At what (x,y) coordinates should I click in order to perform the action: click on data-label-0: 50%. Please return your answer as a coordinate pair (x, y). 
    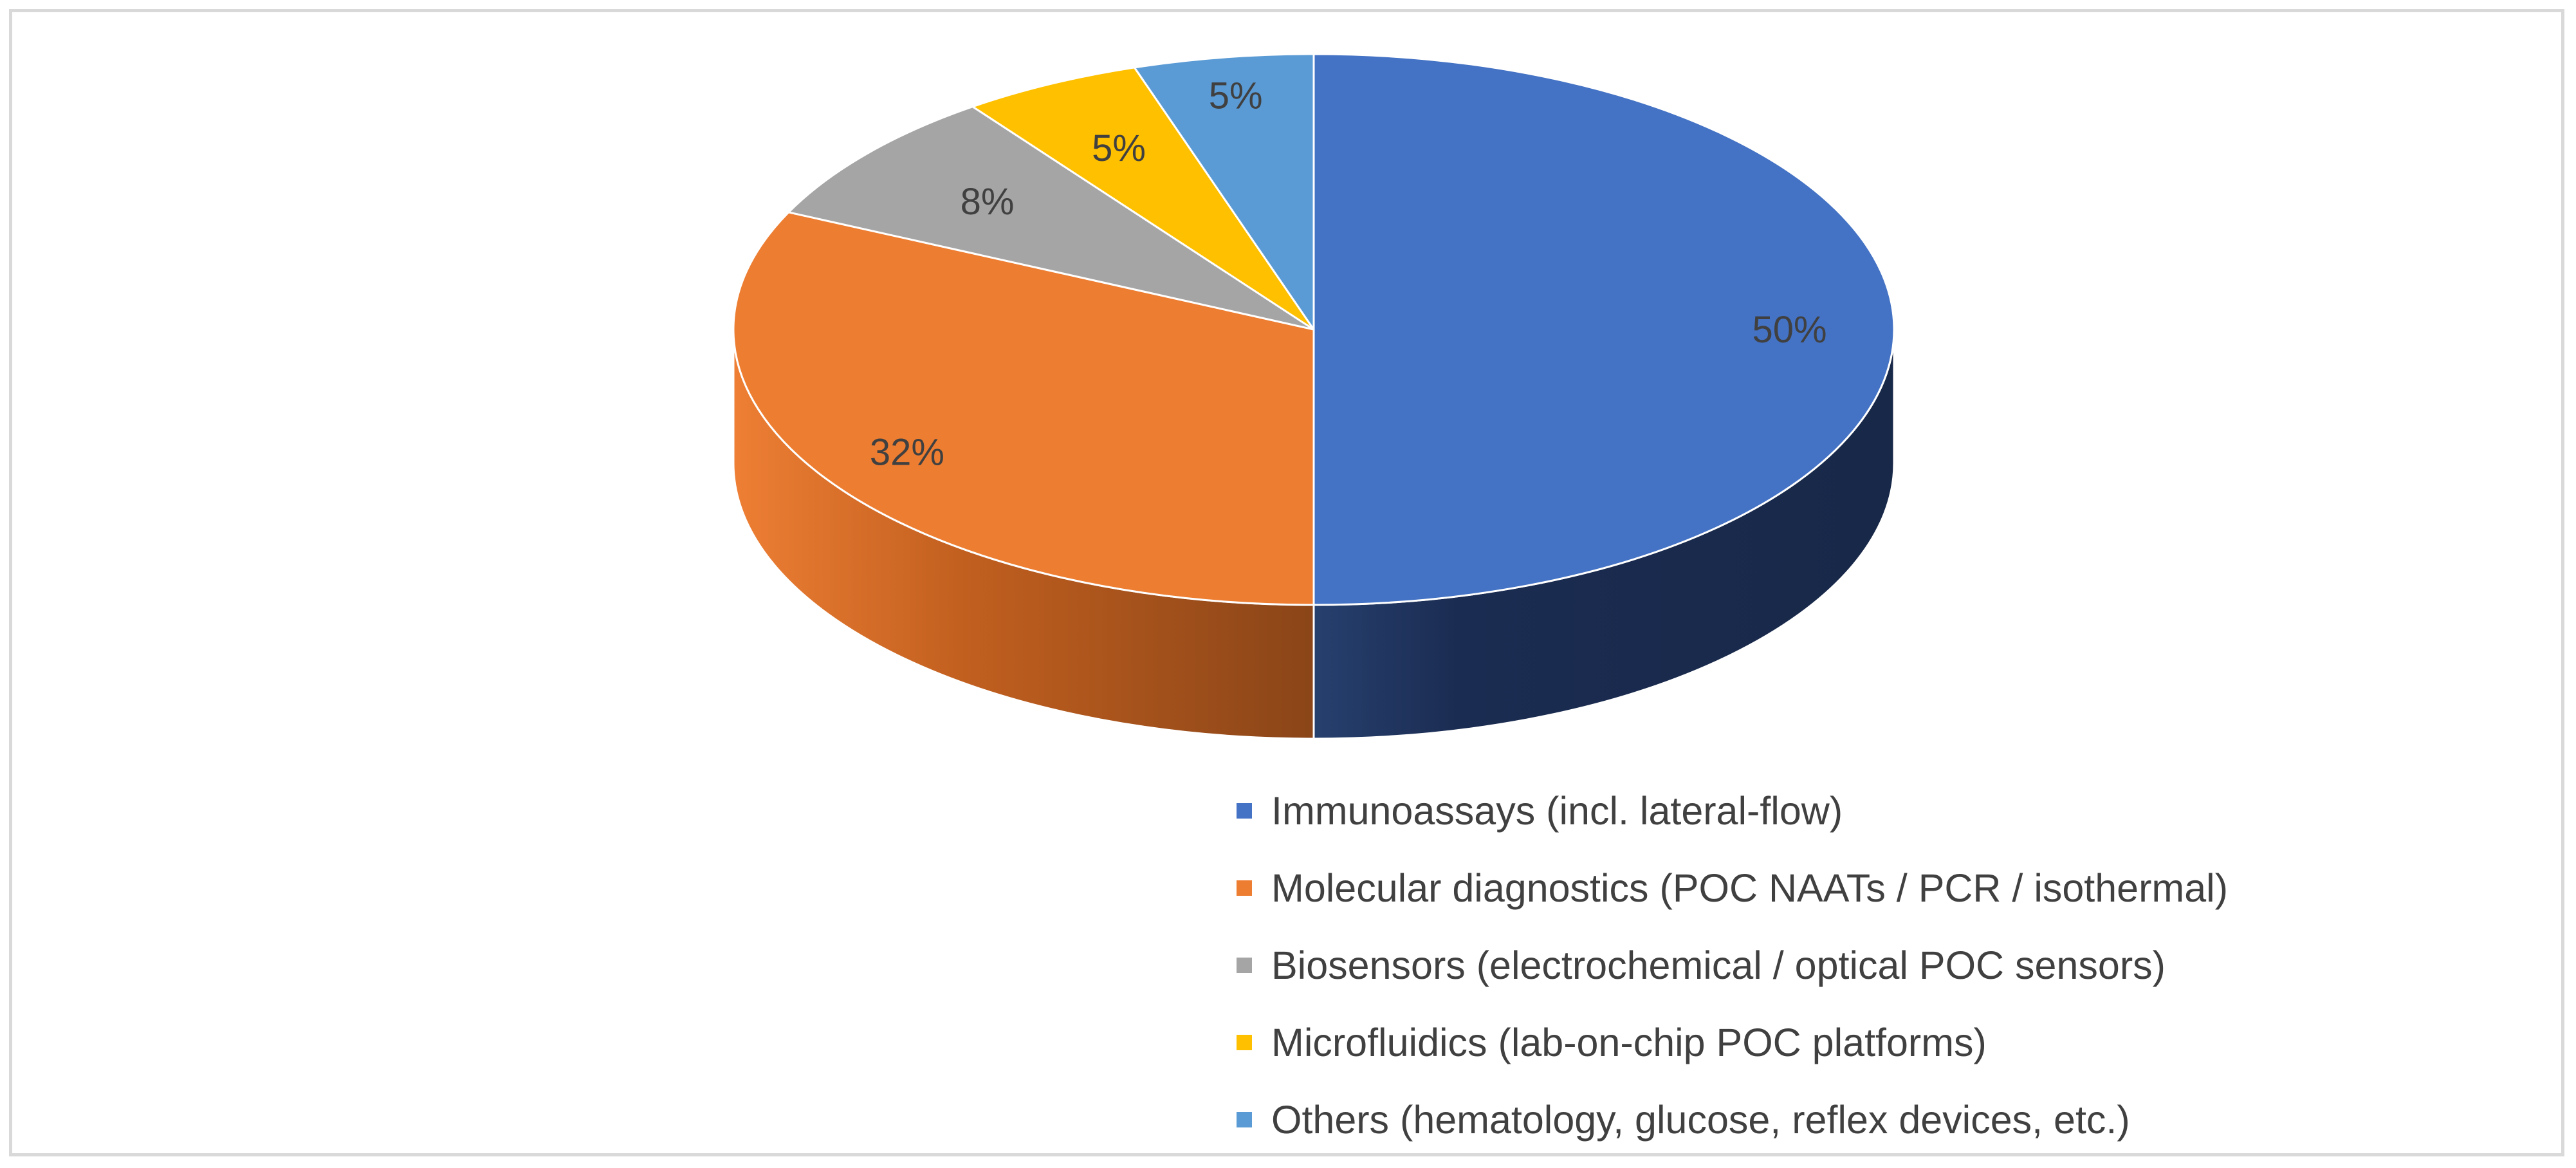
    Looking at the image, I should click on (1790, 330).